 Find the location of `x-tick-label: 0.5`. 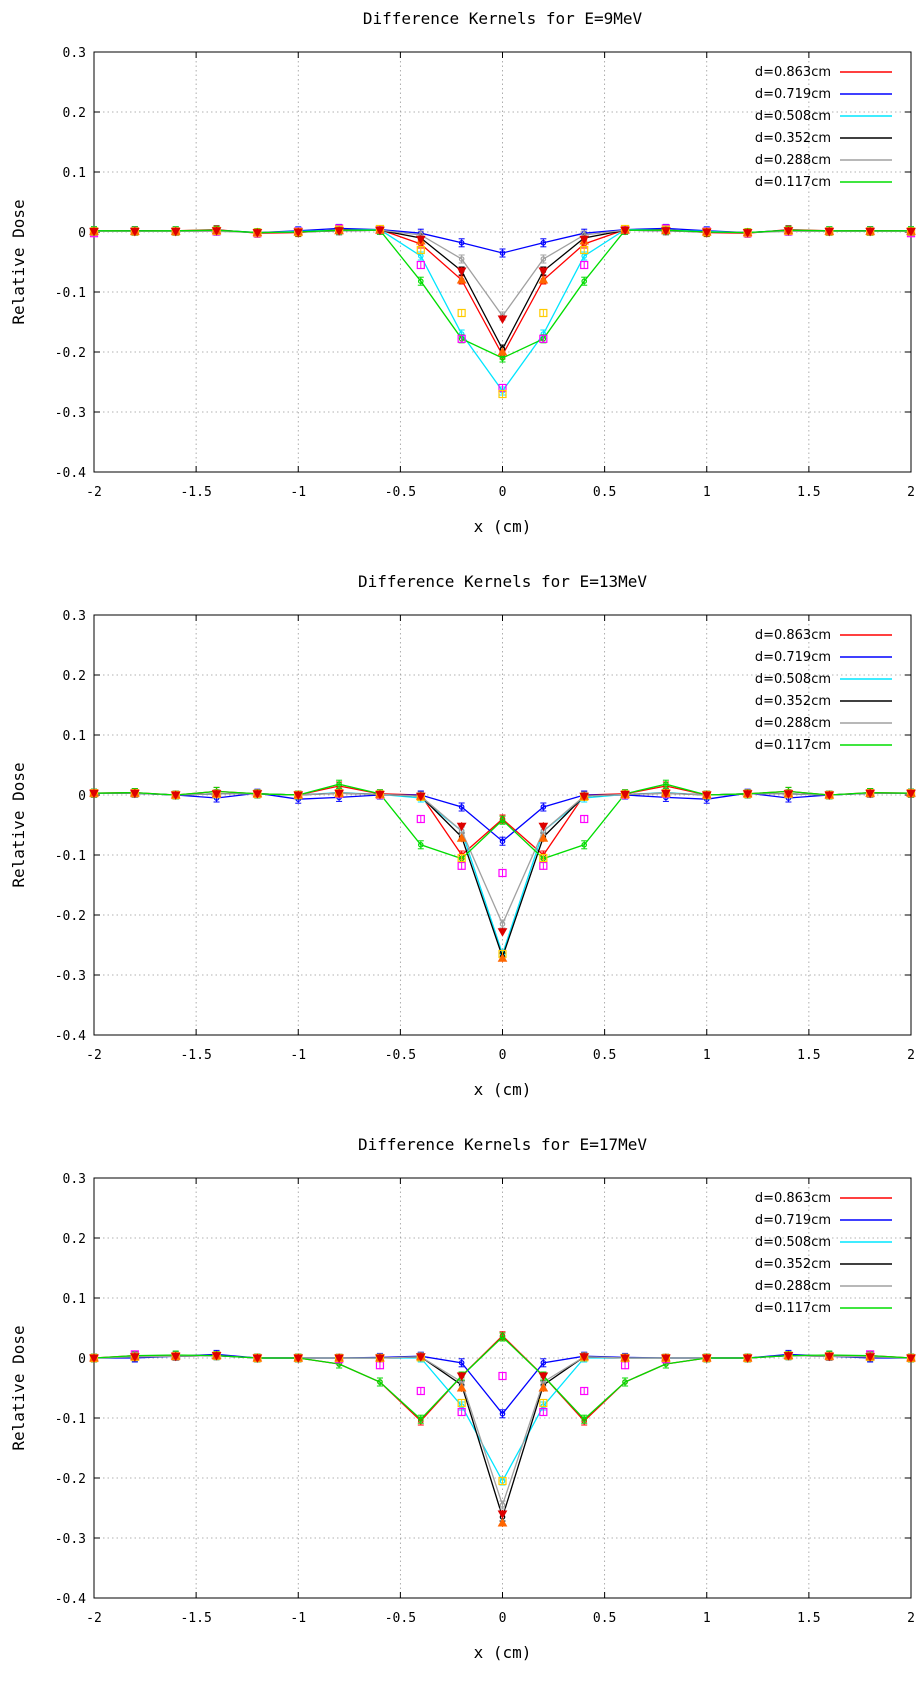

x-tick-label: 0.5 is located at coordinates (604, 1055).